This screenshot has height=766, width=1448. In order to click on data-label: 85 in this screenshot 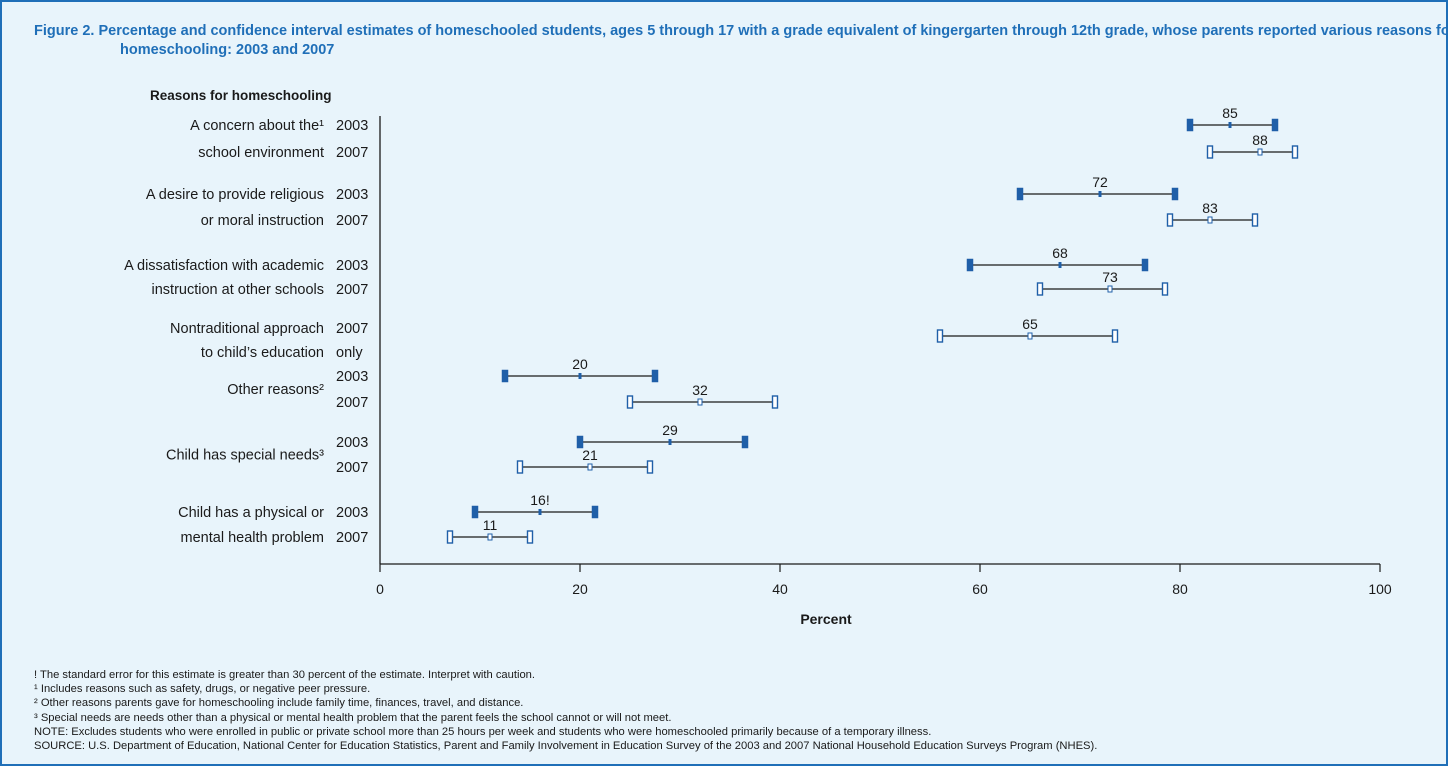, I will do `click(1230, 113)`.